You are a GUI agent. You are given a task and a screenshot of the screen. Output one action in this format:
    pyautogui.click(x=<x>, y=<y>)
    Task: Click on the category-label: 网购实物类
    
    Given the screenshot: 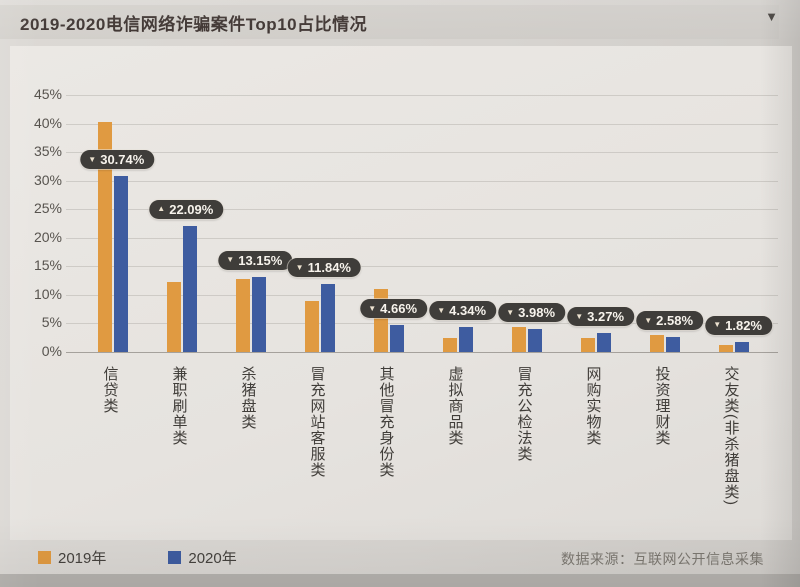 What is the action you would take?
    pyautogui.click(x=593, y=406)
    